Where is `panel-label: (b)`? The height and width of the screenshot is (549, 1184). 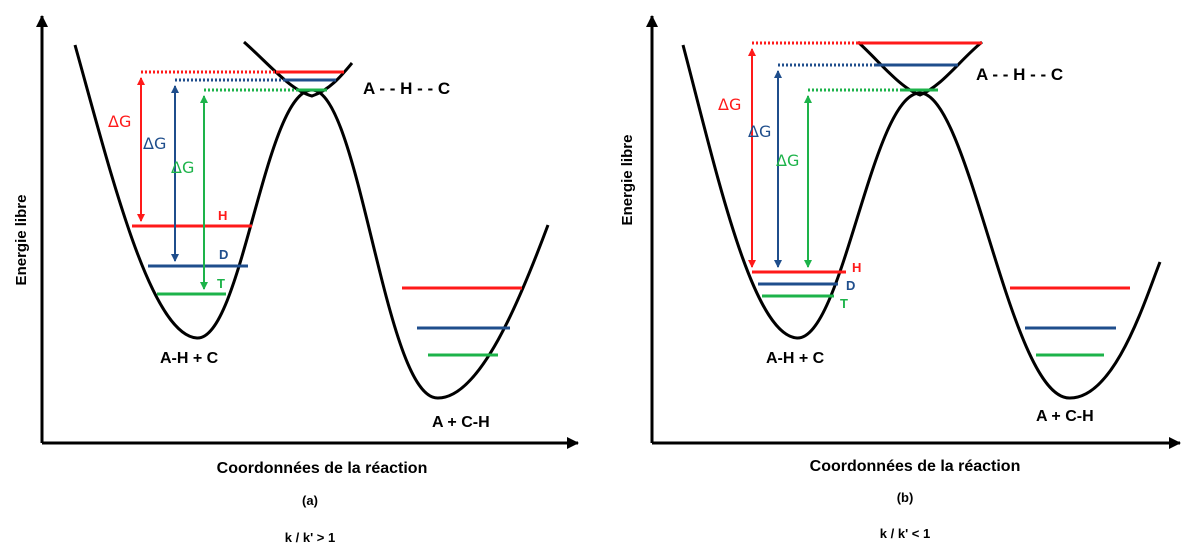 panel-label: (b) is located at coordinates (905, 497).